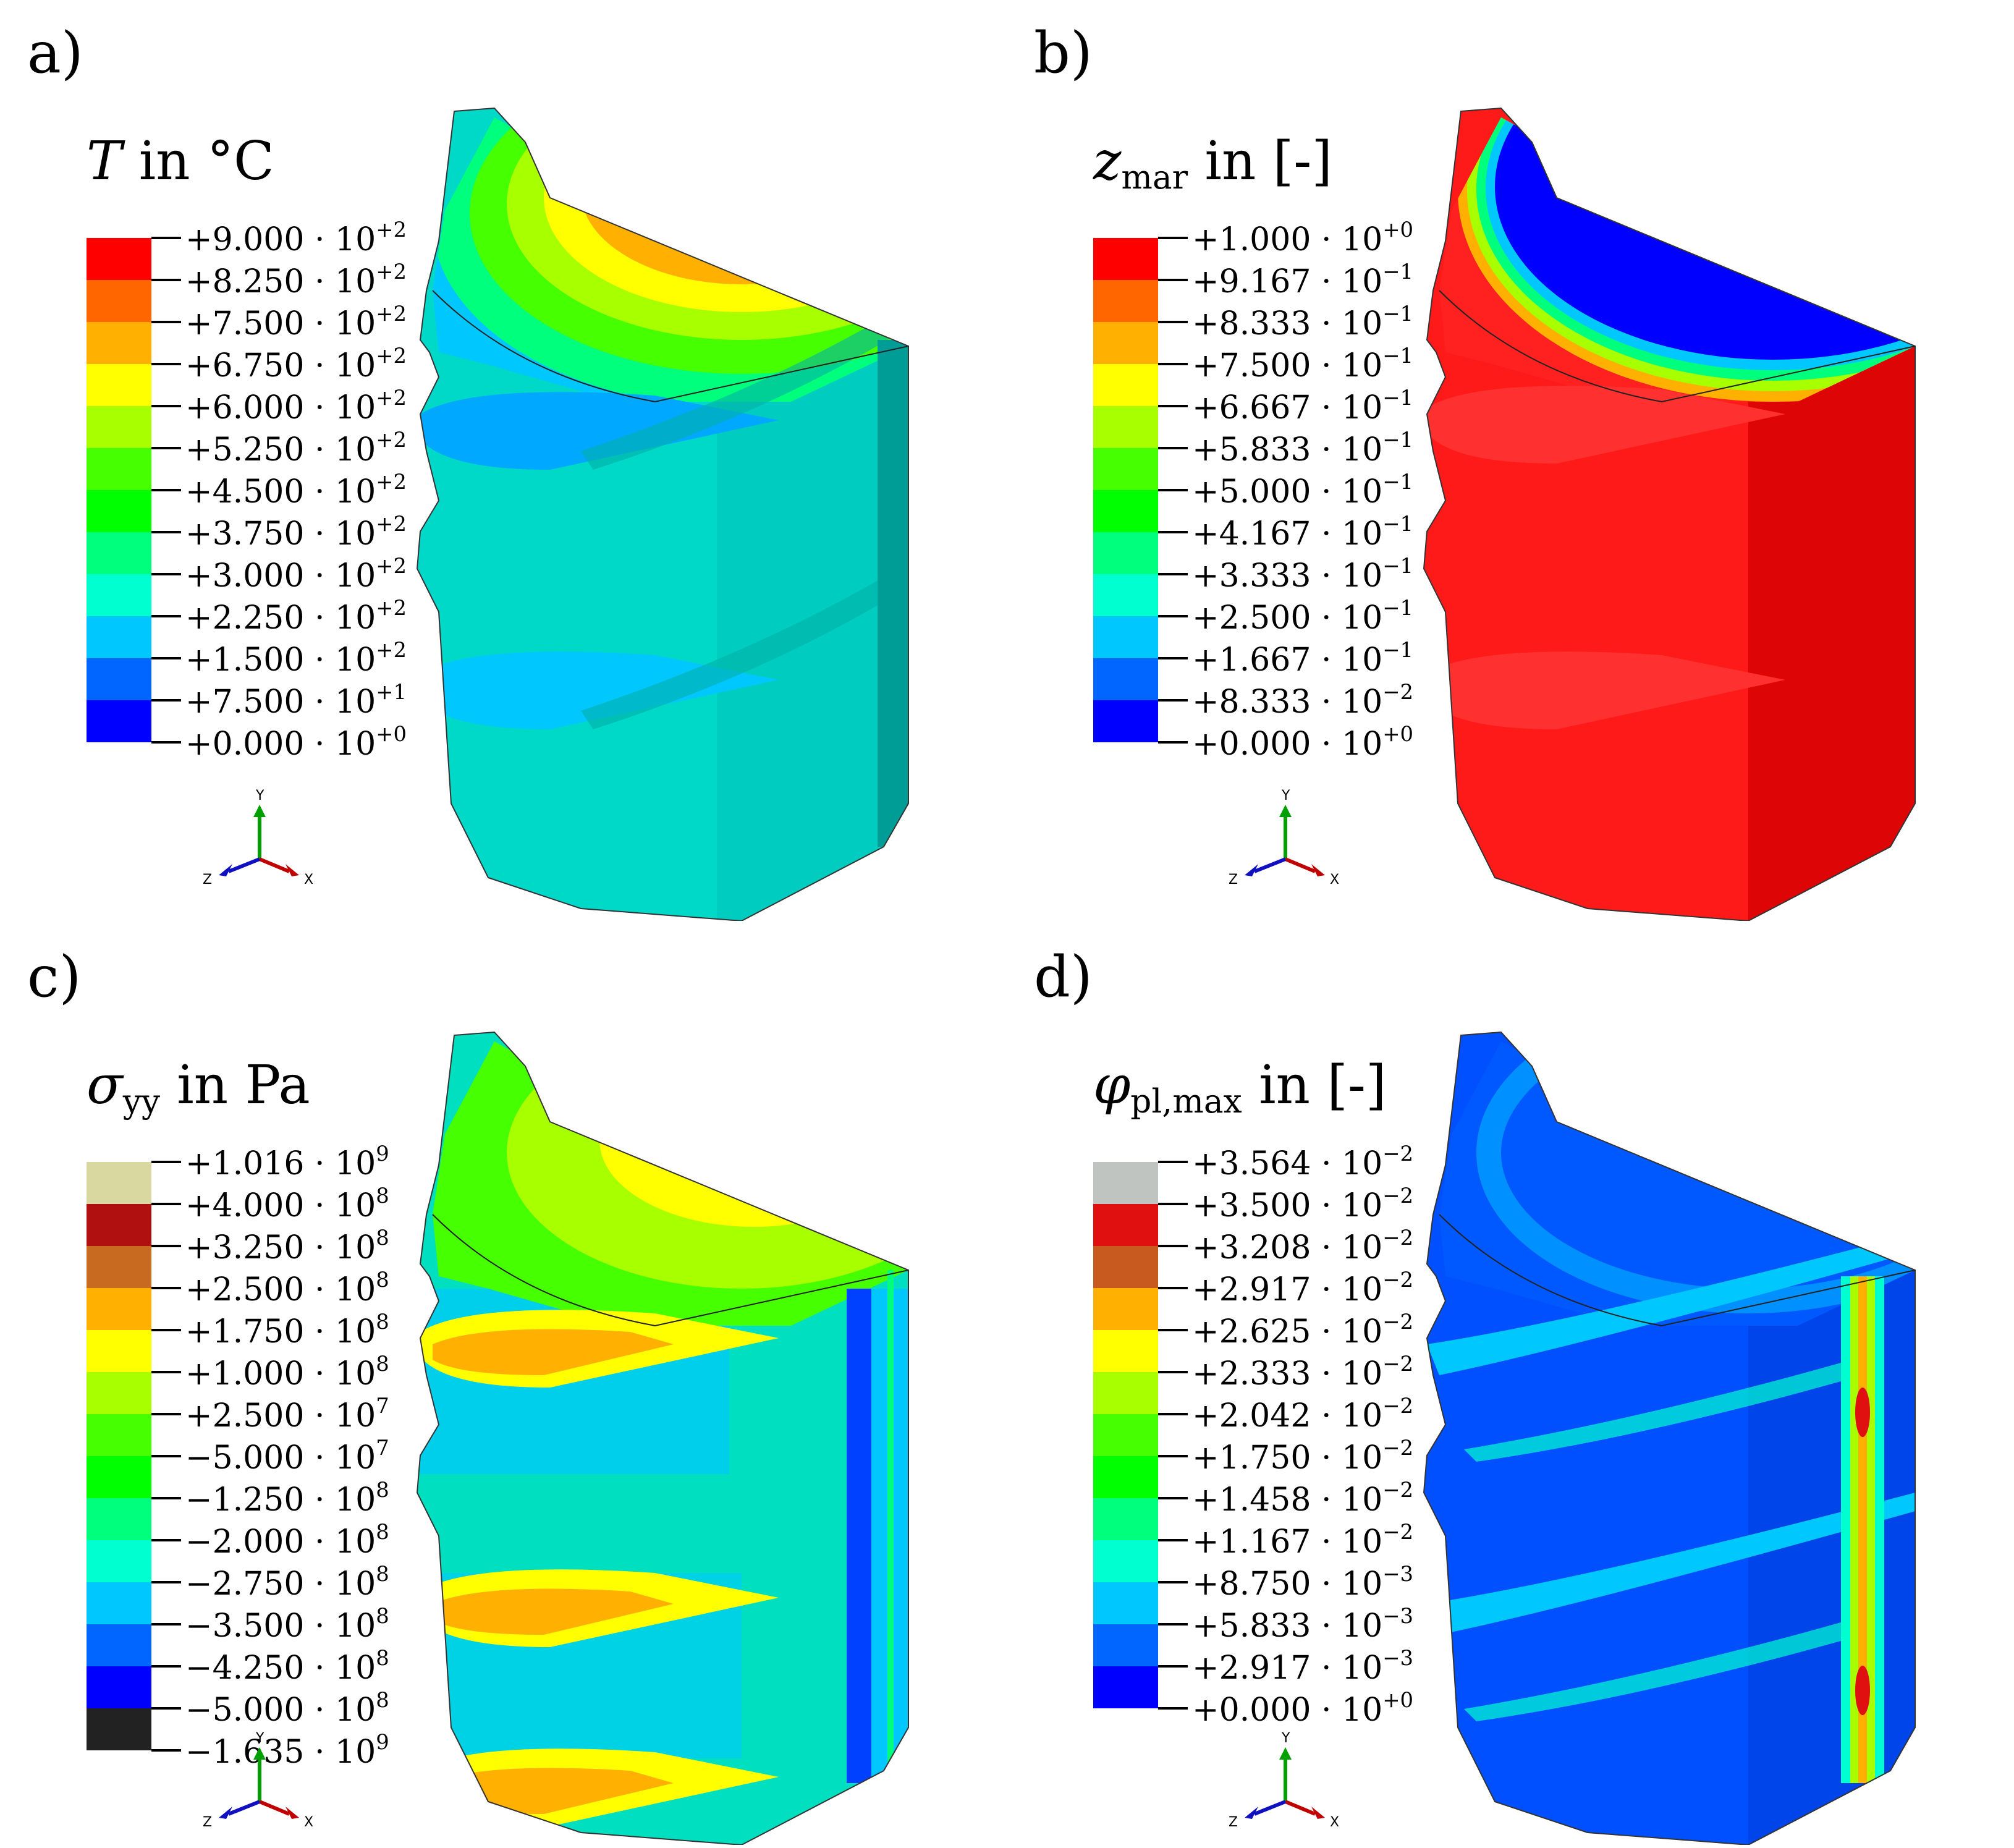 The width and height of the screenshot is (2014, 1848). Describe the element at coordinates (1303, 658) in the screenshot. I see `legend-value: +1.667 · 10−1` at that location.